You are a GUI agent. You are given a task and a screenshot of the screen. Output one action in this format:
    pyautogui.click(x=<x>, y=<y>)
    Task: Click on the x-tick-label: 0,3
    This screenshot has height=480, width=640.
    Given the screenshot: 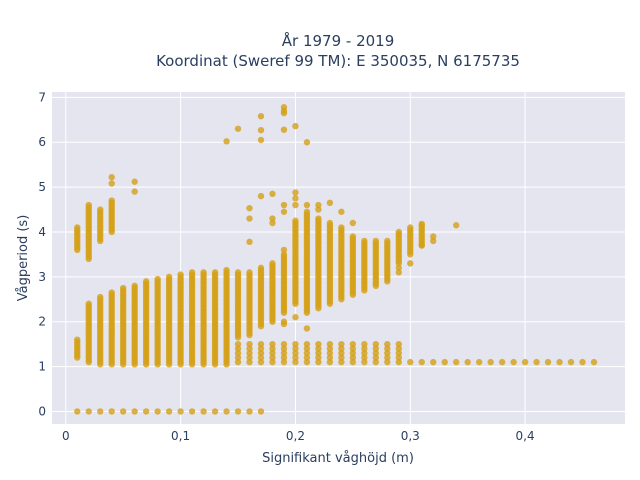 What is the action you would take?
    pyautogui.click(x=410, y=436)
    